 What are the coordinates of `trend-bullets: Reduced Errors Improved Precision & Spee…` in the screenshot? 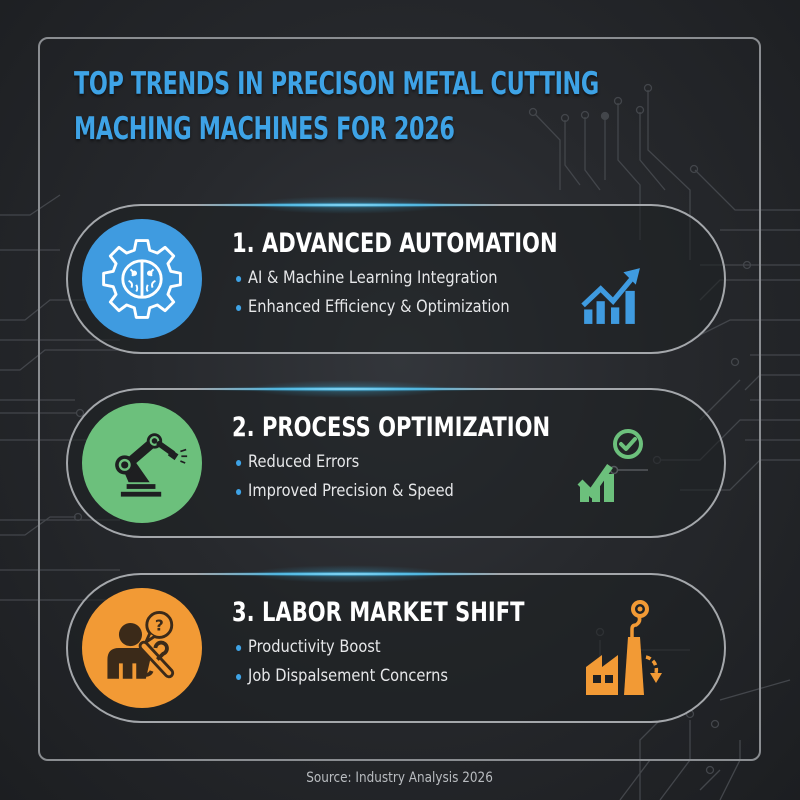 It's located at (362, 477).